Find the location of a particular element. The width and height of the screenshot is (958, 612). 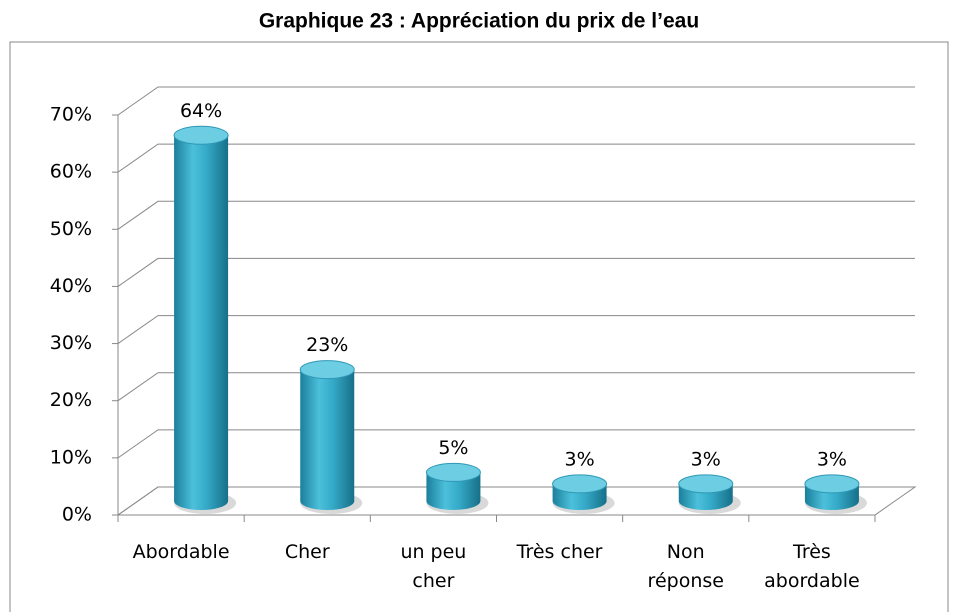

x-tick-label: un peu cher is located at coordinates (433, 566).